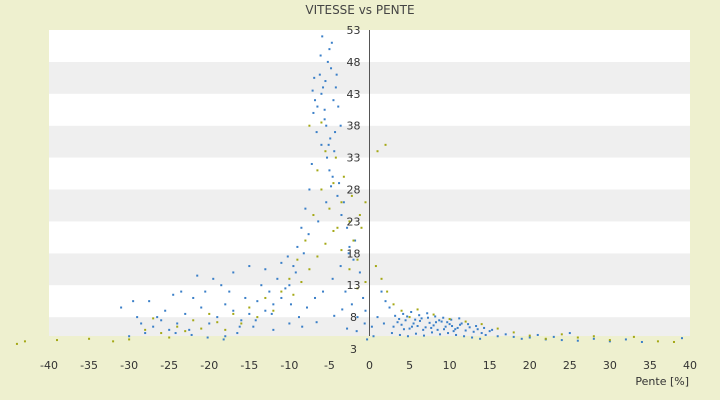 The height and width of the screenshot is (400, 720). Describe the element at coordinates (329, 365) in the screenshot. I see `x-tick-label: -5` at that location.